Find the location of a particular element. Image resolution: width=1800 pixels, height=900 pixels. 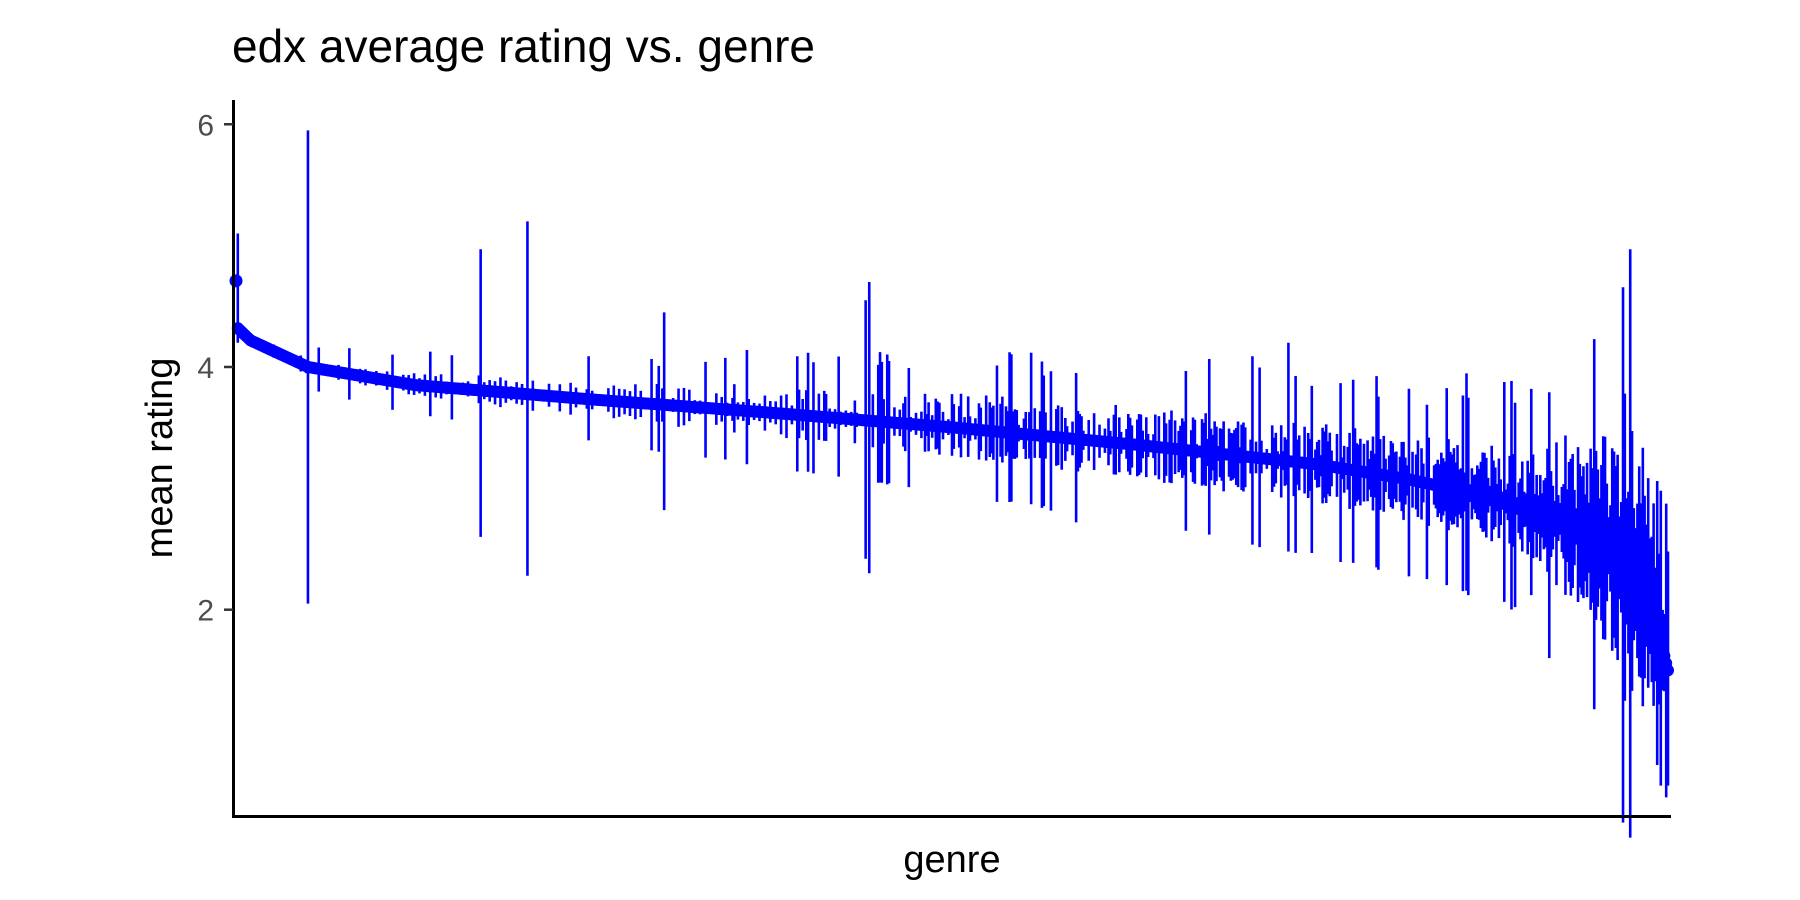

y-axis-label: mean rating is located at coordinates (160, 458).